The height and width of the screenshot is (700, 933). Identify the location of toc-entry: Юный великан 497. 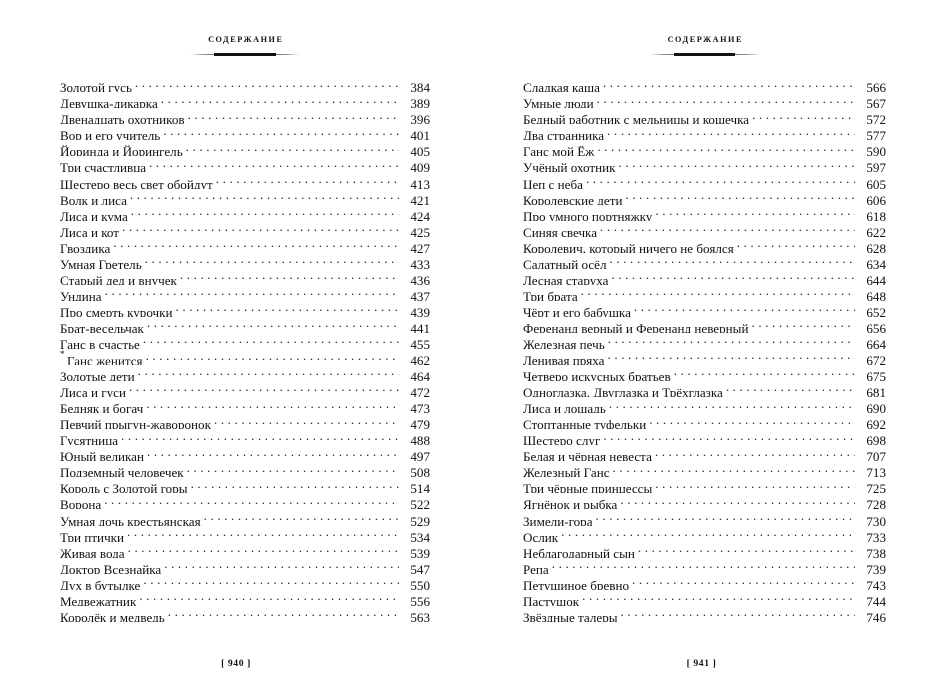
(245, 453).